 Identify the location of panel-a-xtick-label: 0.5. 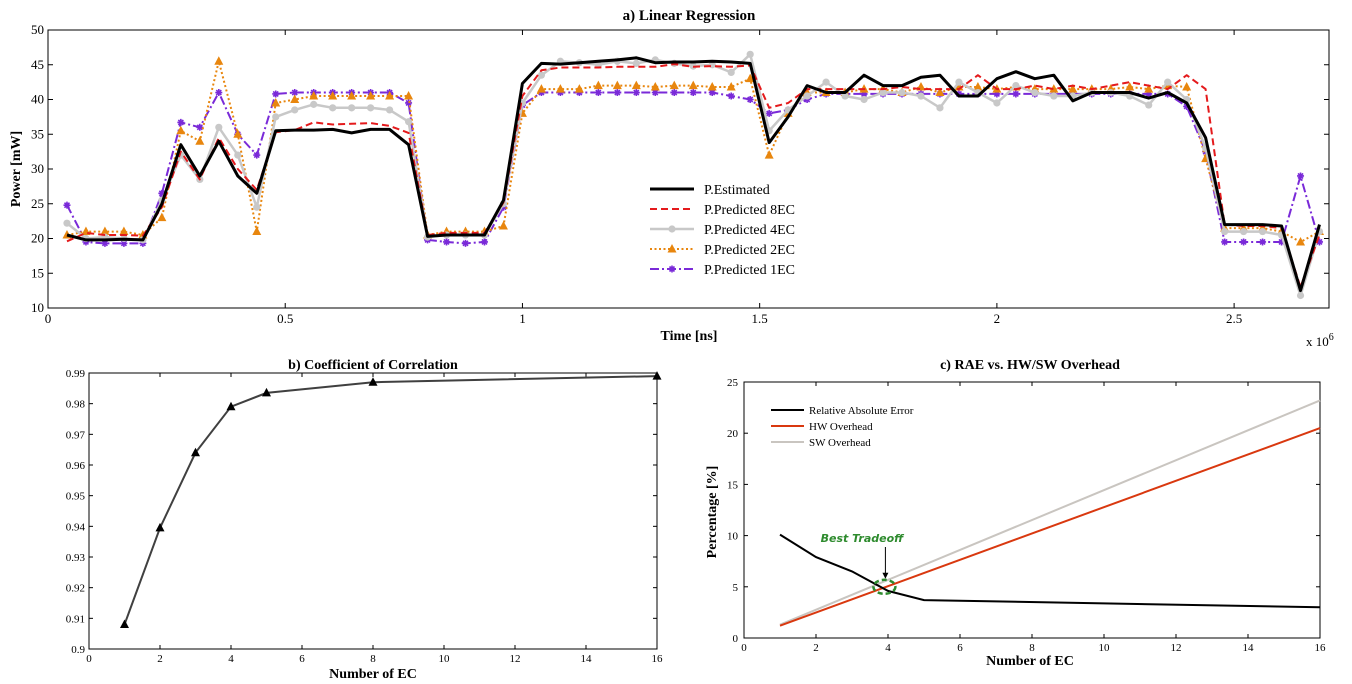
(285, 318).